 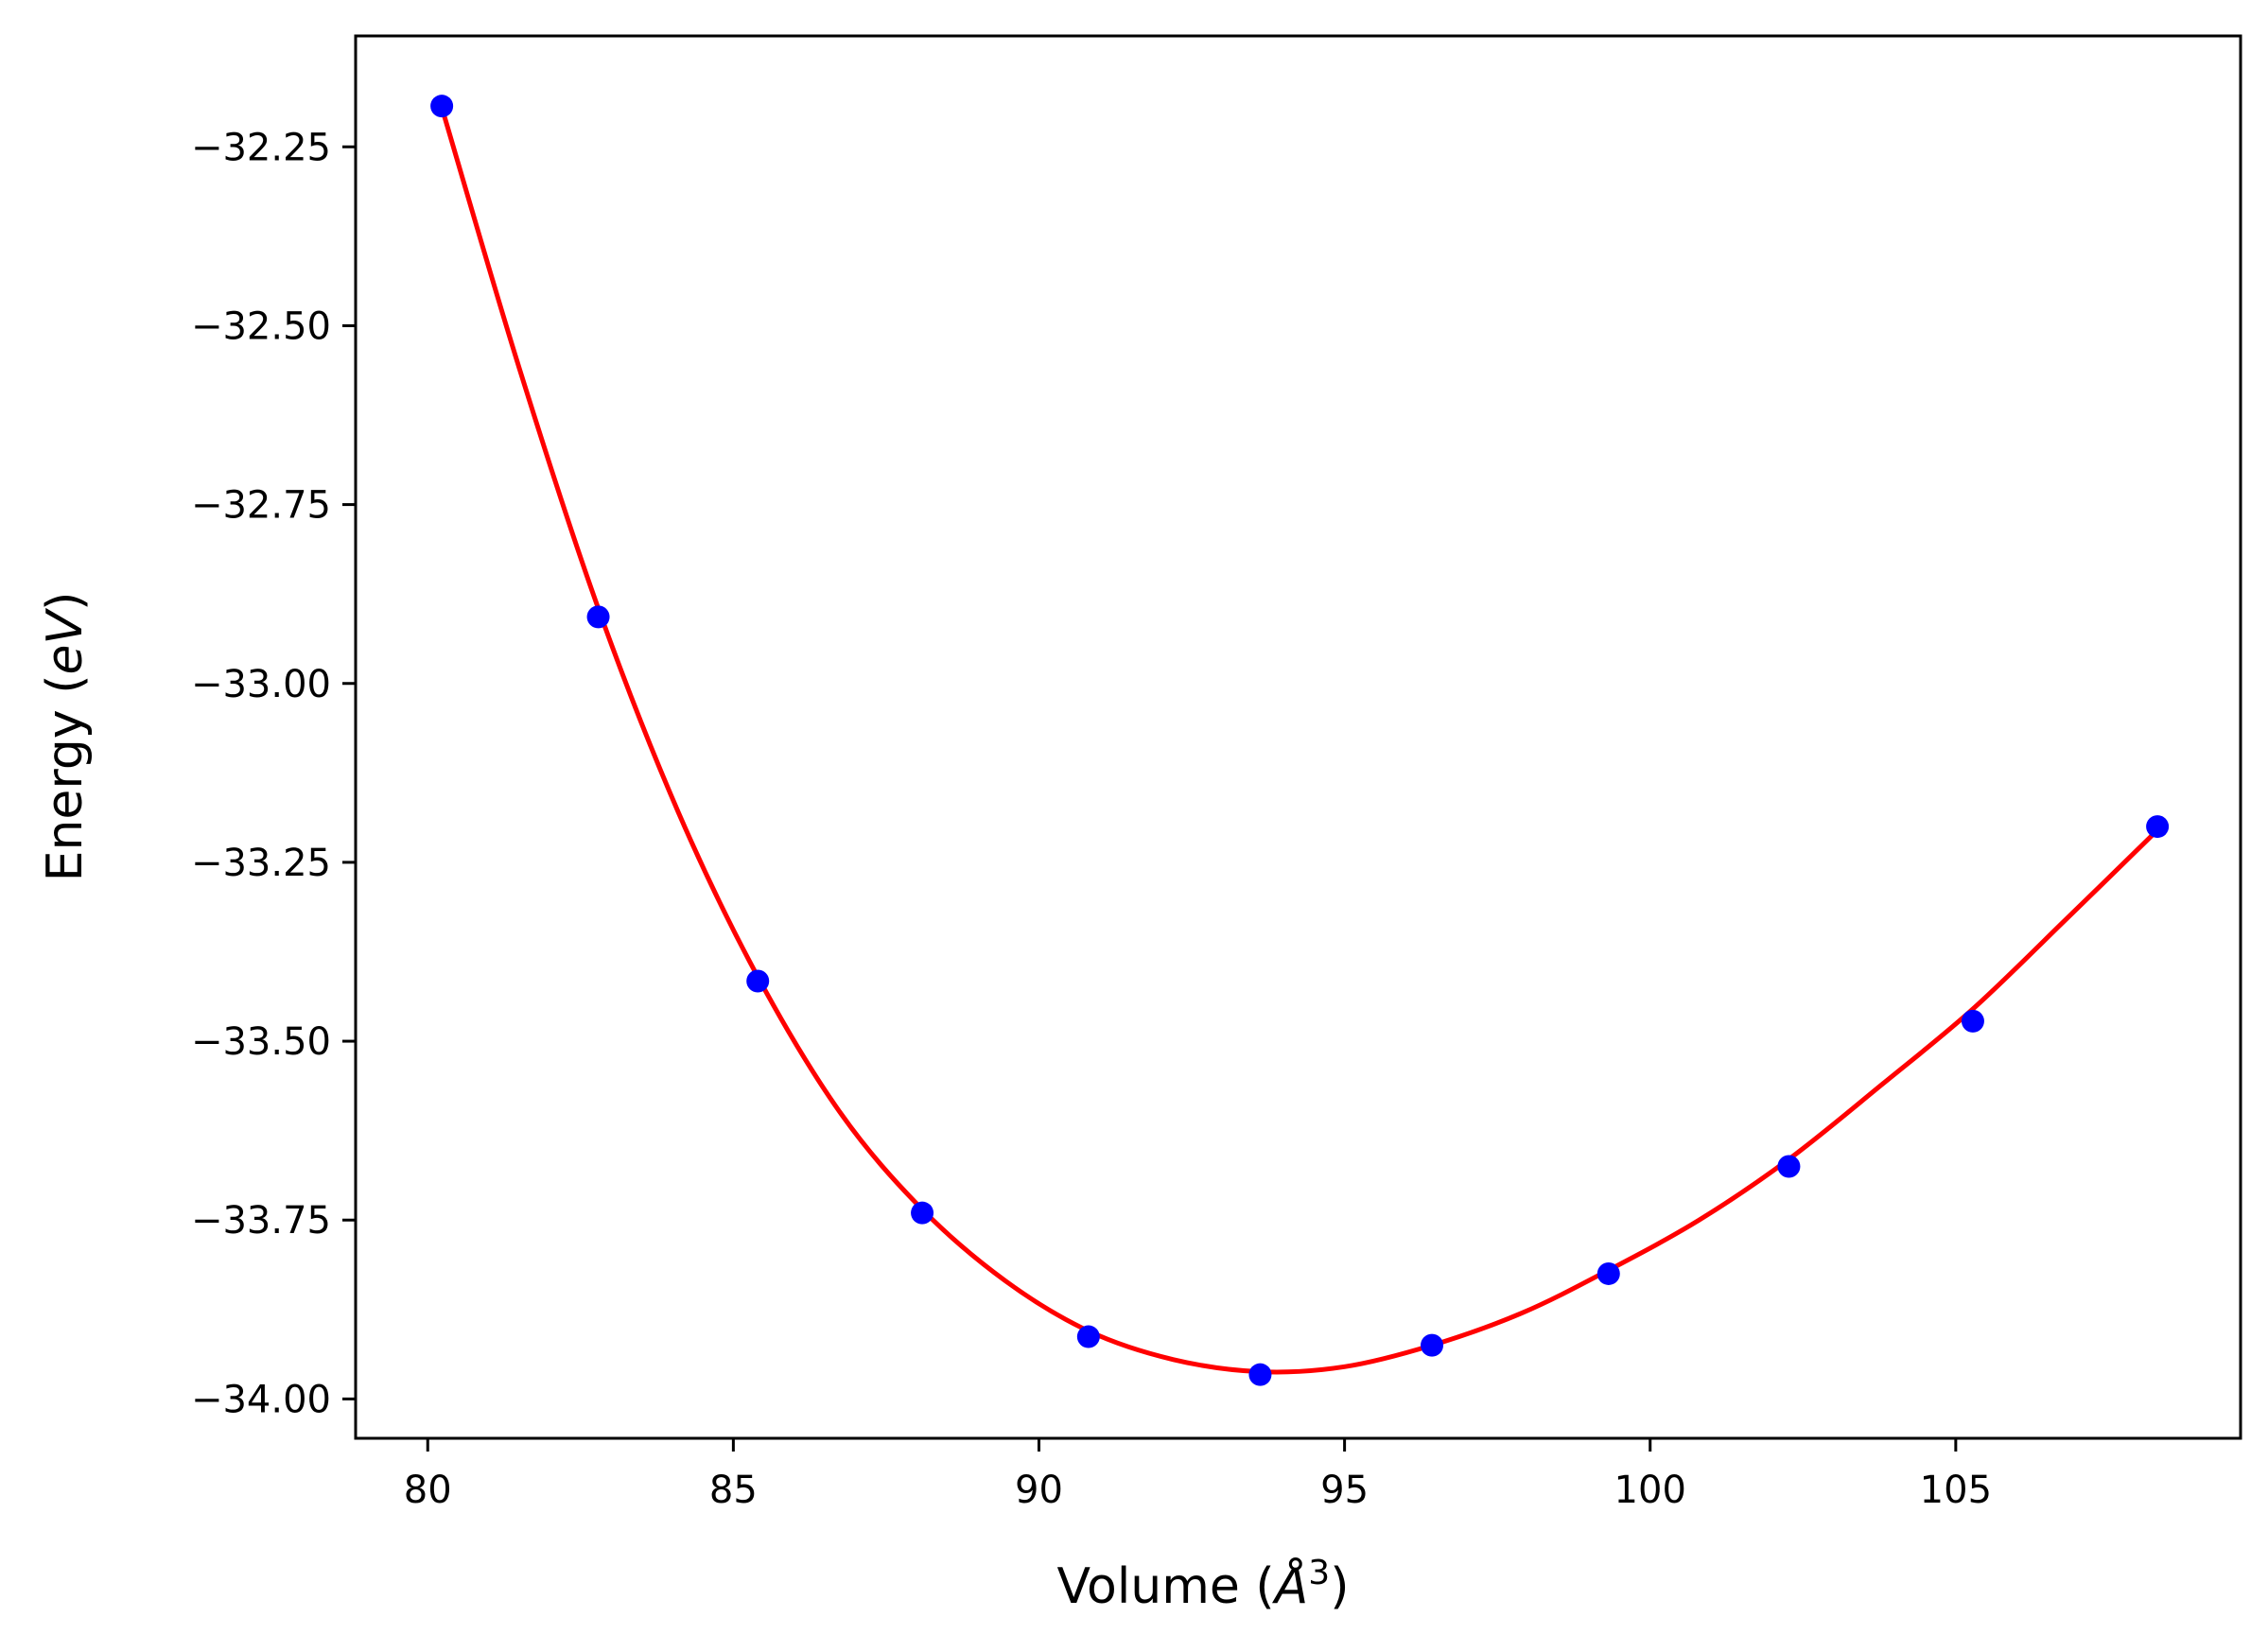 I want to click on y-tick-label: −33.00, so click(x=261, y=685).